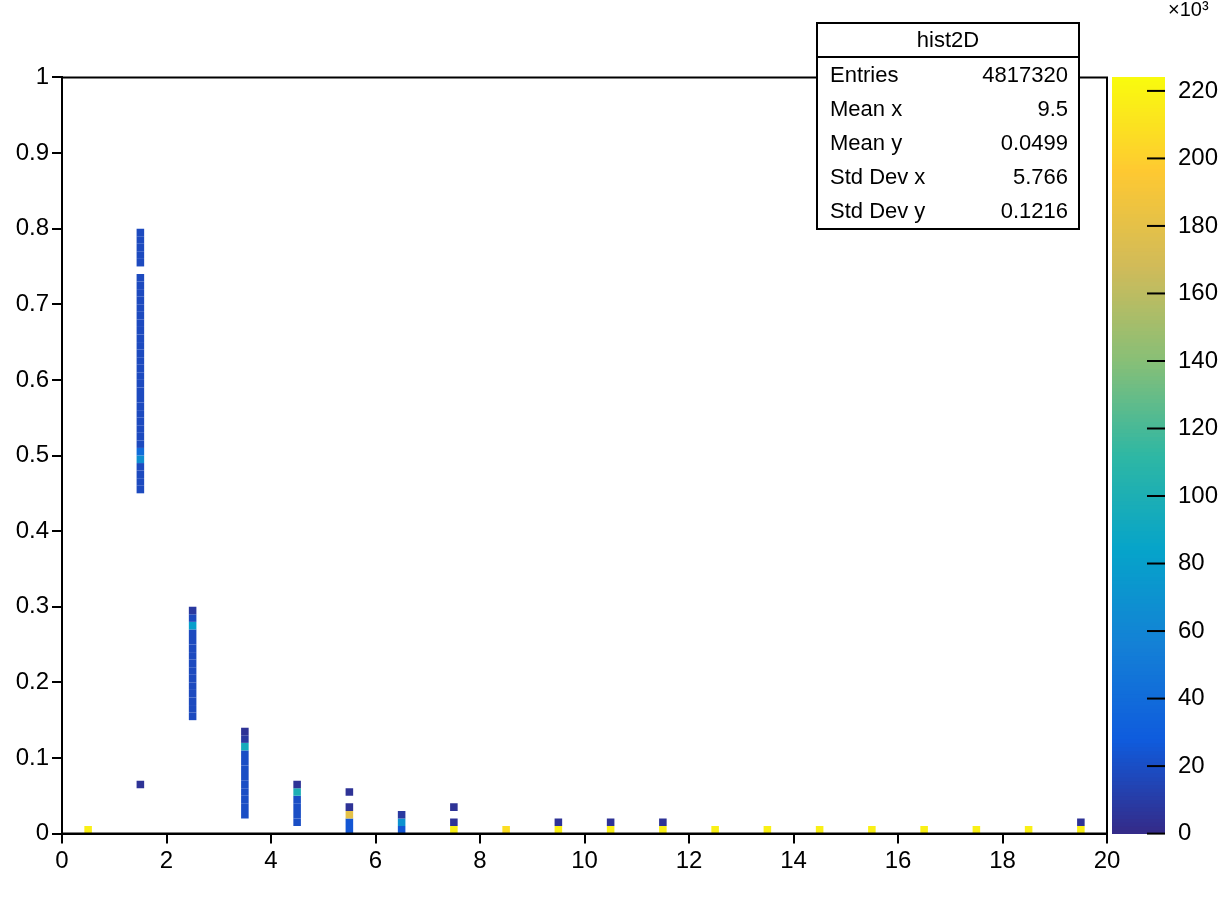  Describe the element at coordinates (1034, 143) in the screenshot. I see `annotation: 0.0499` at that location.